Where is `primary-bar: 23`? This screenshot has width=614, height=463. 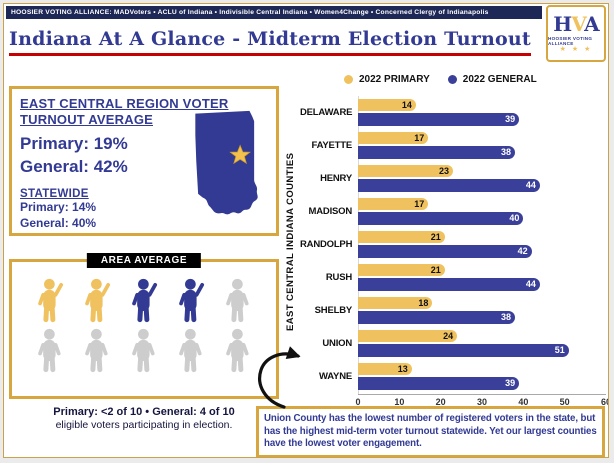 primary-bar: 23 is located at coordinates (406, 171).